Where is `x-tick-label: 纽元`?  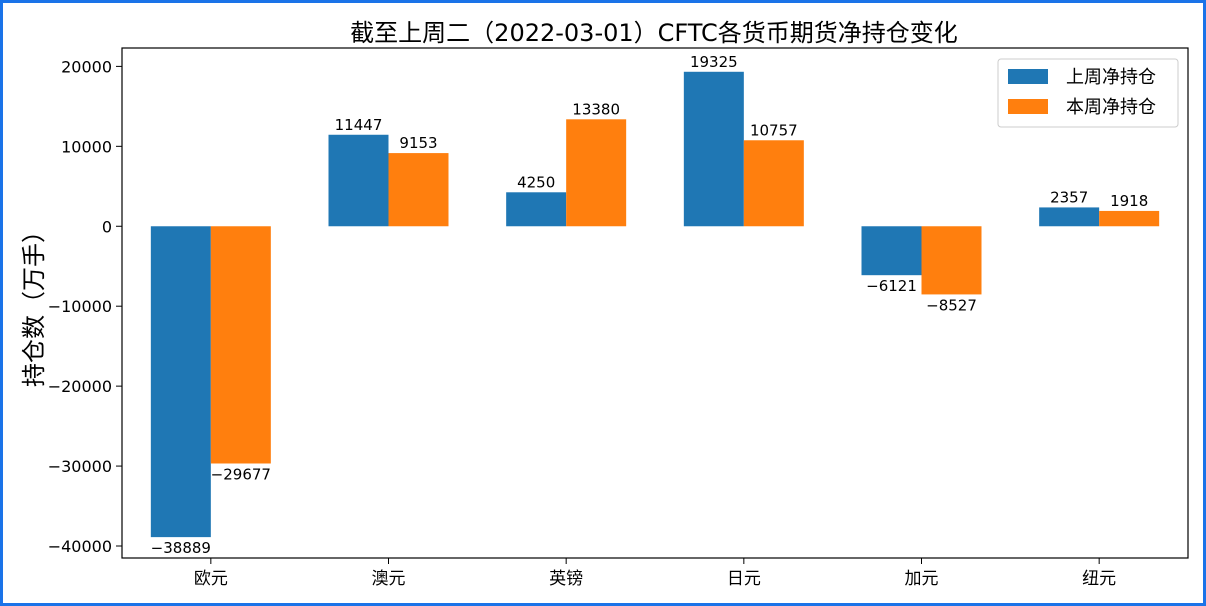 x-tick-label: 纽元 is located at coordinates (1099, 579).